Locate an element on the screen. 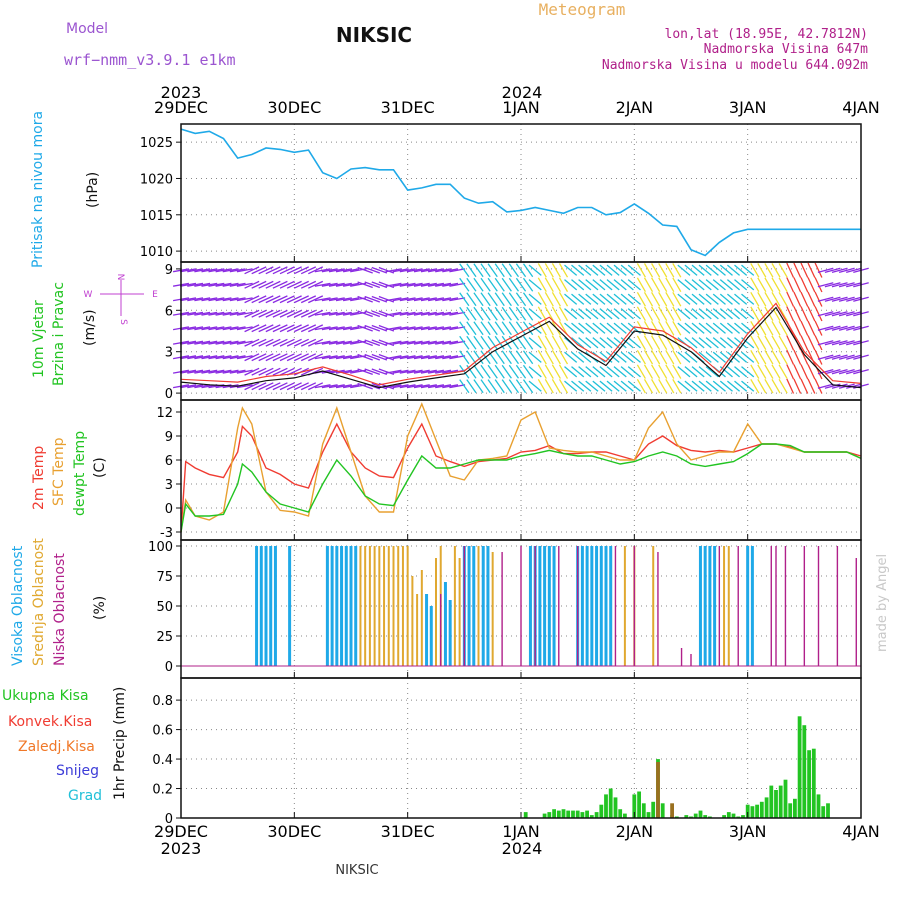  y-tick-label: 25 is located at coordinates (164, 637).